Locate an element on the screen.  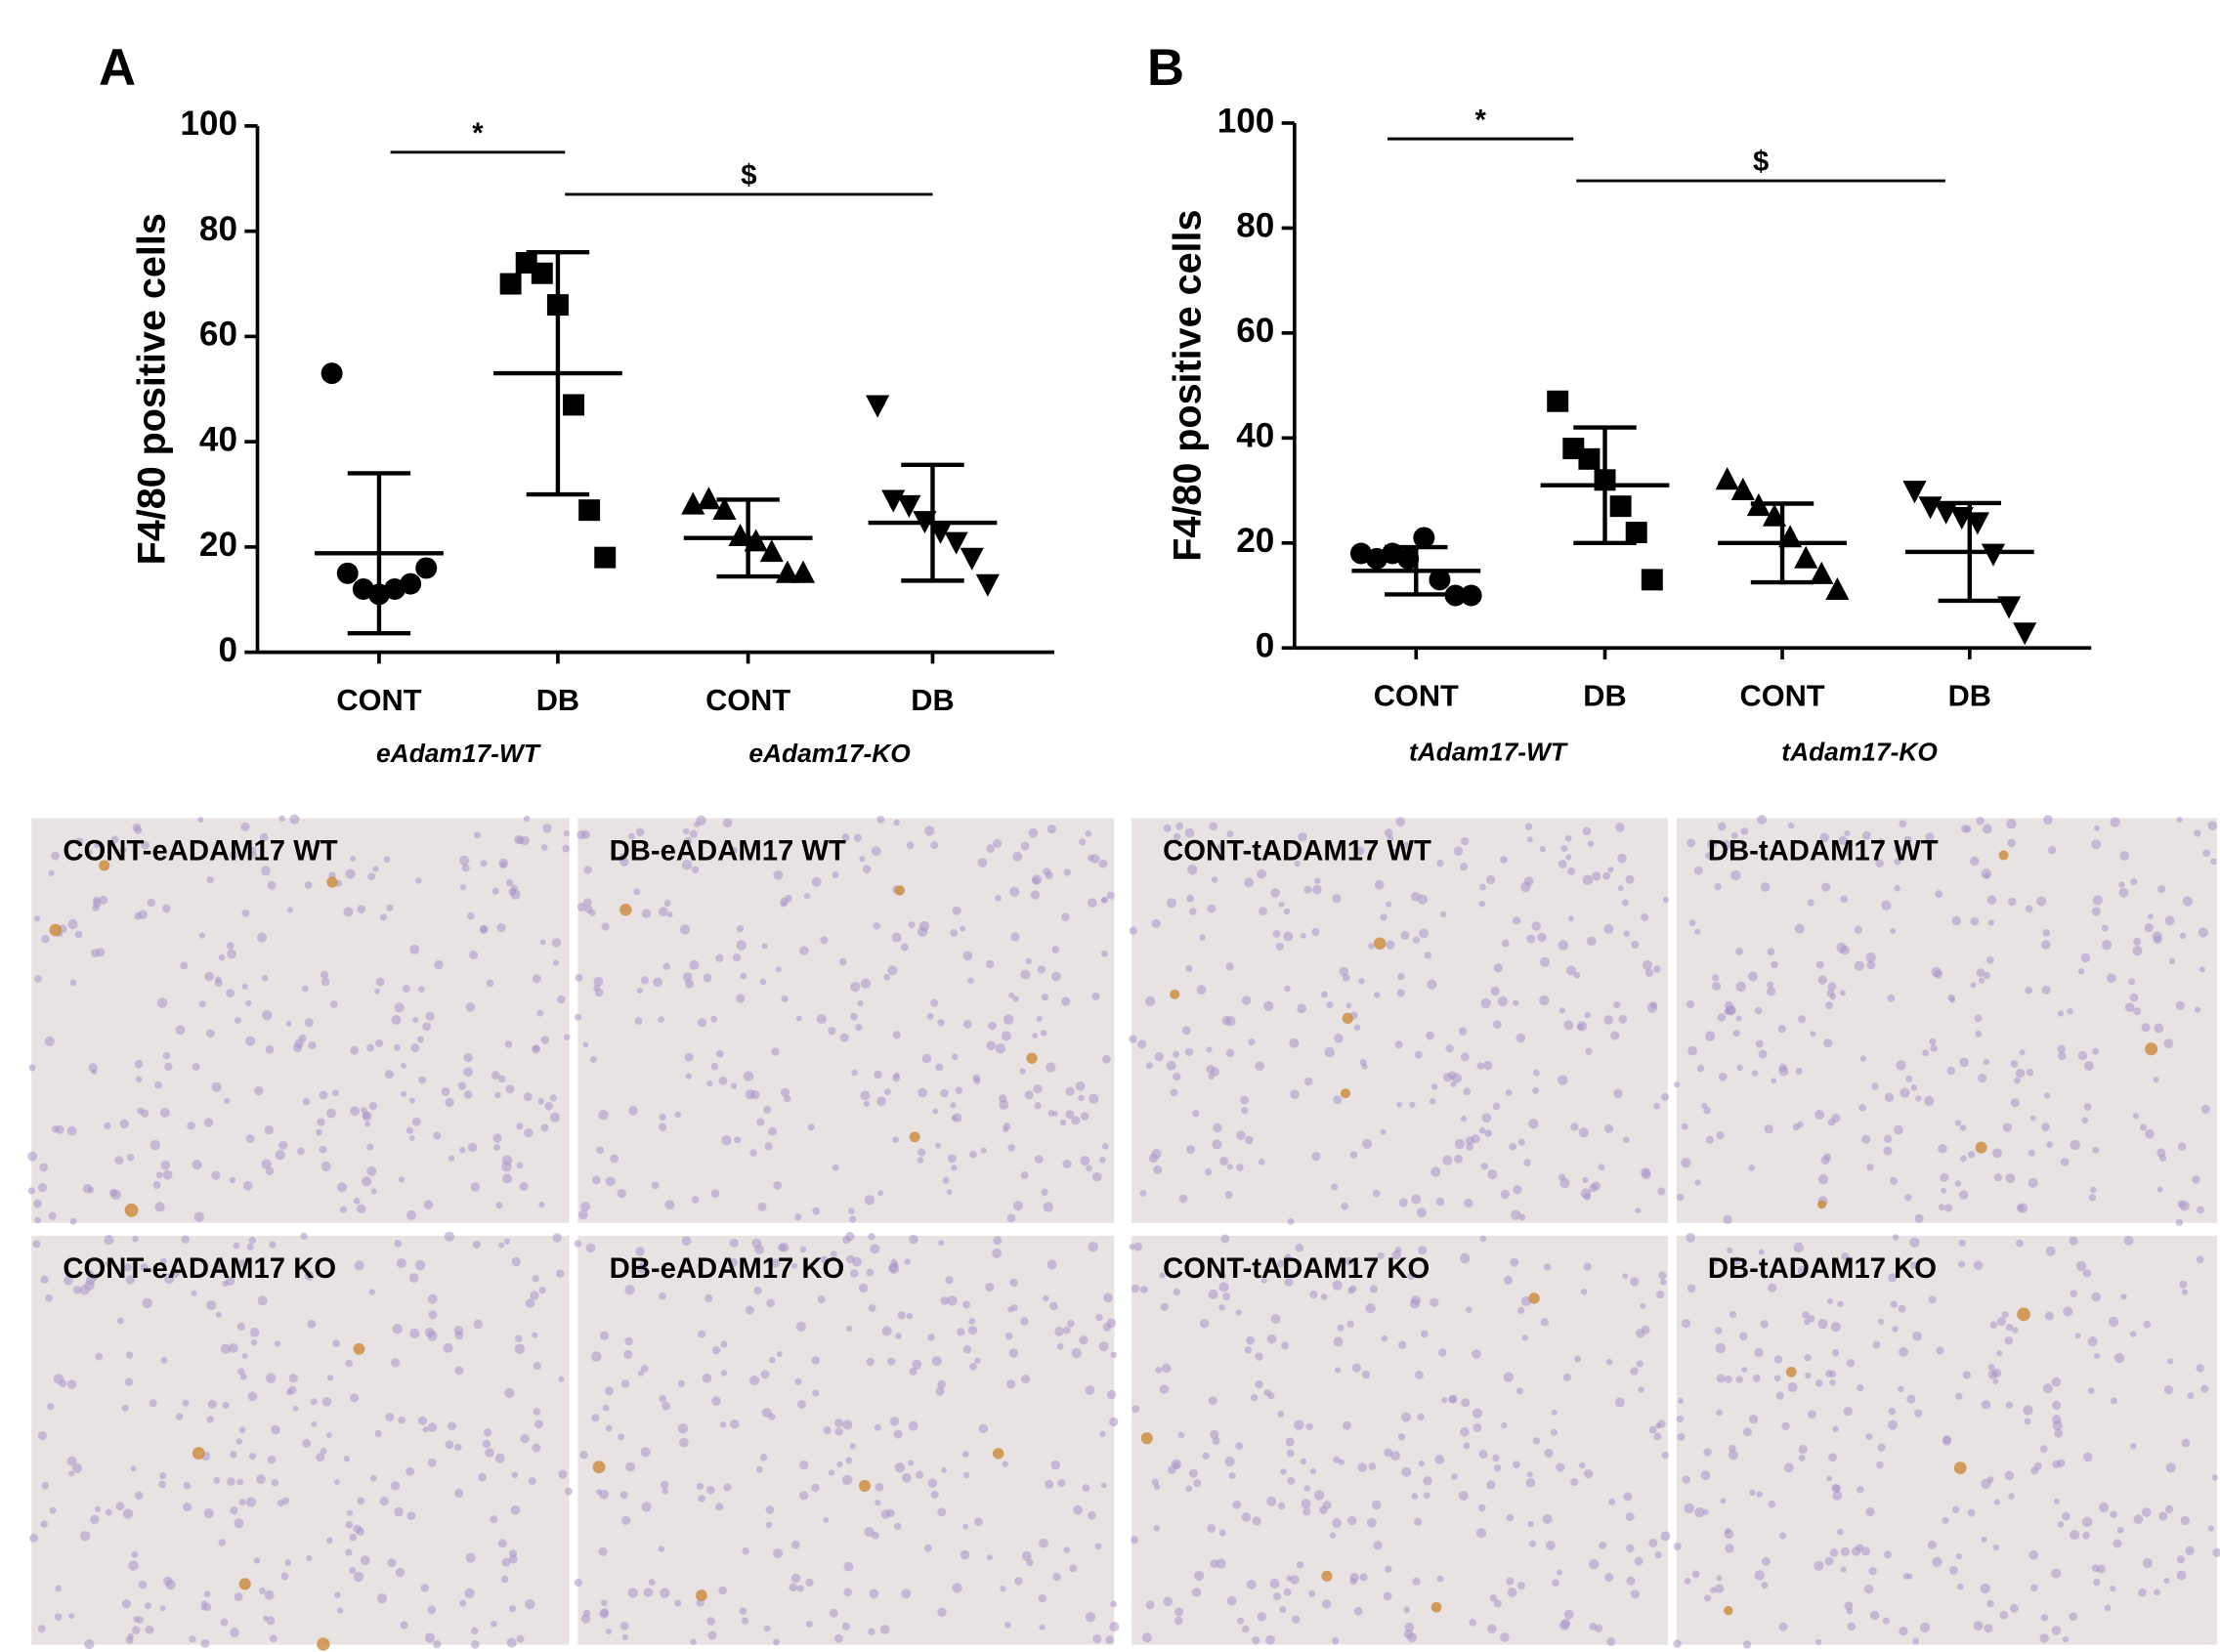
group-label: tAdam17-KO is located at coordinates (1859, 752).